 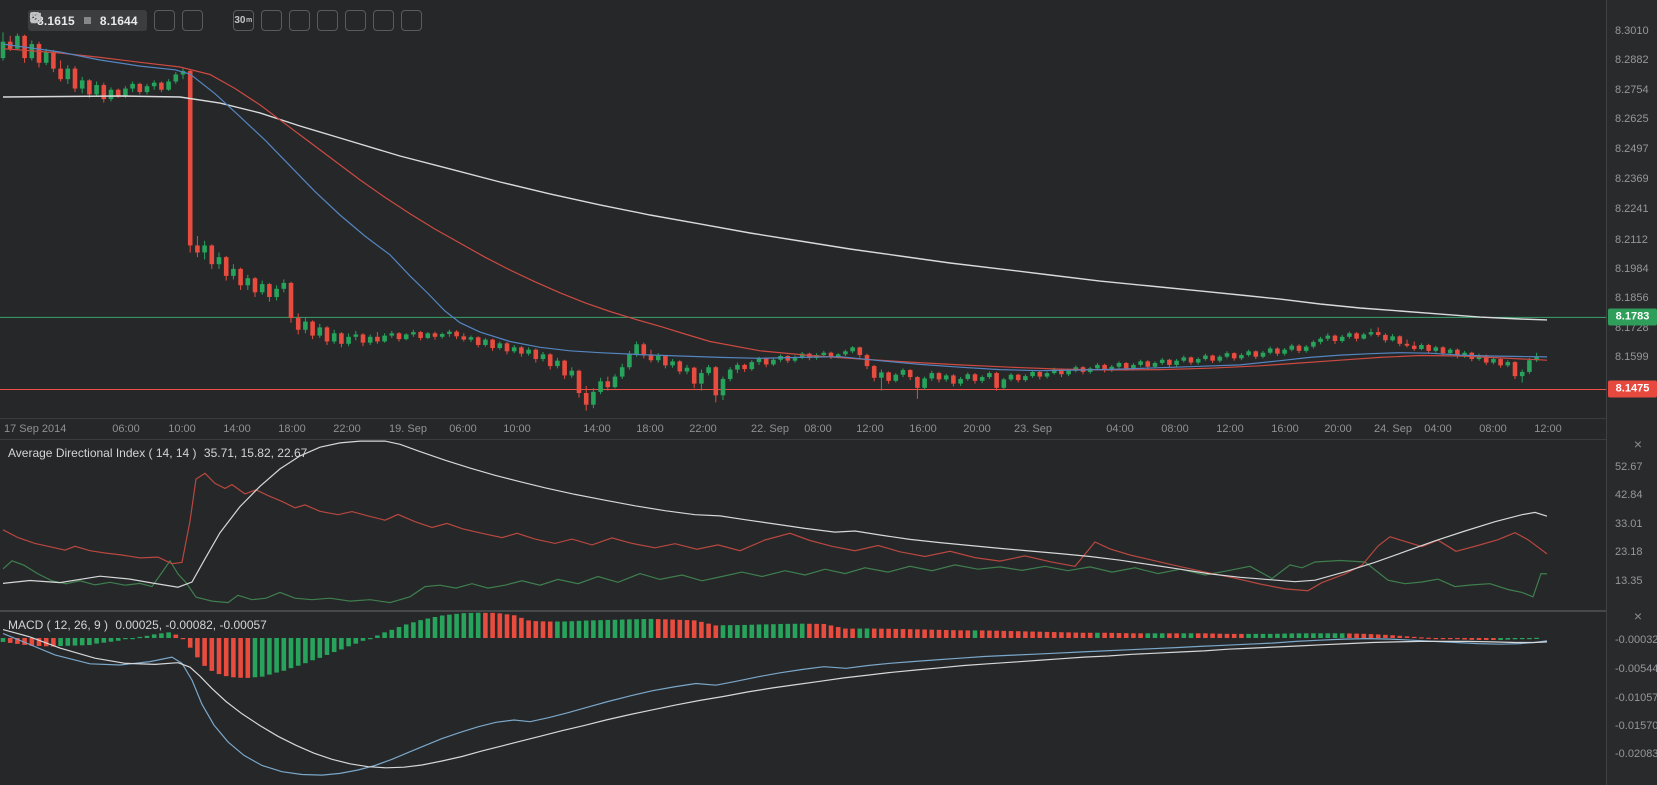 What do you see at coordinates (1638, 444) in the screenshot?
I see `adx-close-button: ×` at bounding box center [1638, 444].